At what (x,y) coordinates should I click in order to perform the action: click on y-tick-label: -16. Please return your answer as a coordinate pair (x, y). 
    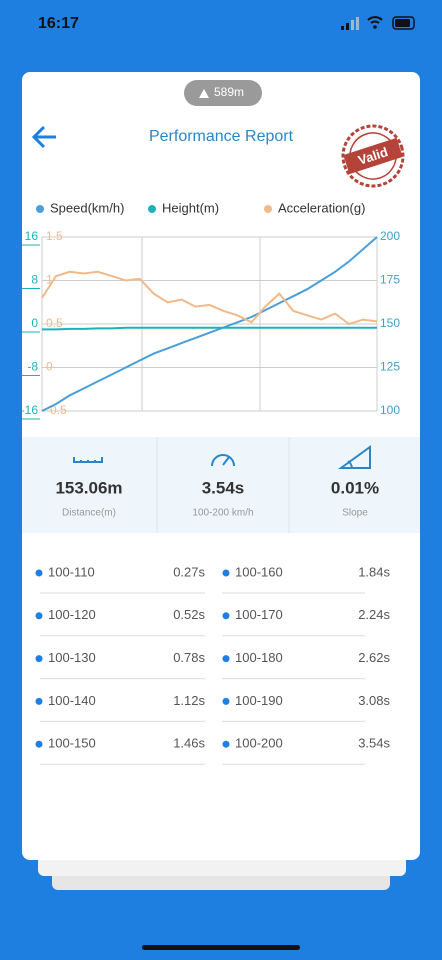
    Looking at the image, I should click on (30, 410).